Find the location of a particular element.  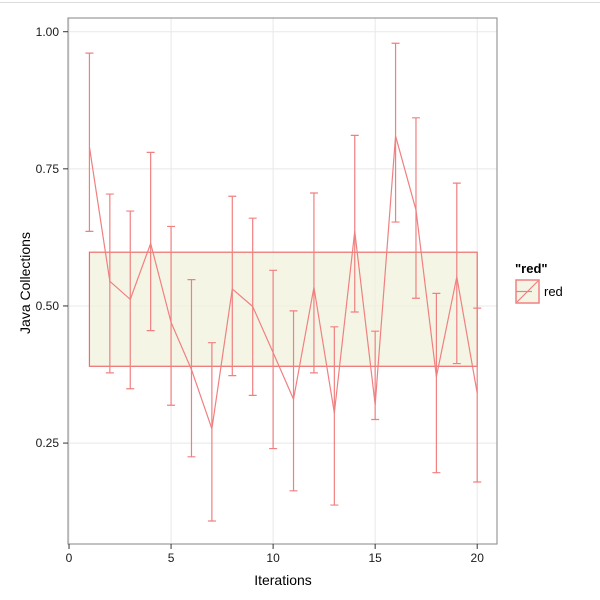

x-tick-label: 20 is located at coordinates (477, 558).